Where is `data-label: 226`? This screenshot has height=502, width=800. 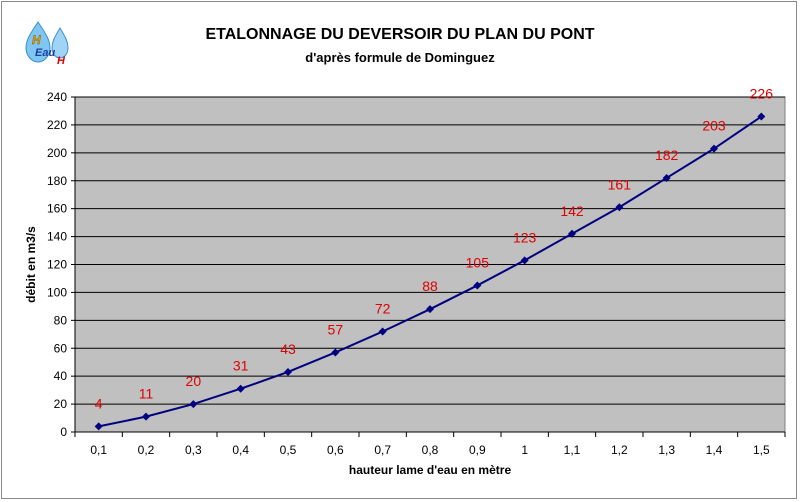 data-label: 226 is located at coordinates (762, 94).